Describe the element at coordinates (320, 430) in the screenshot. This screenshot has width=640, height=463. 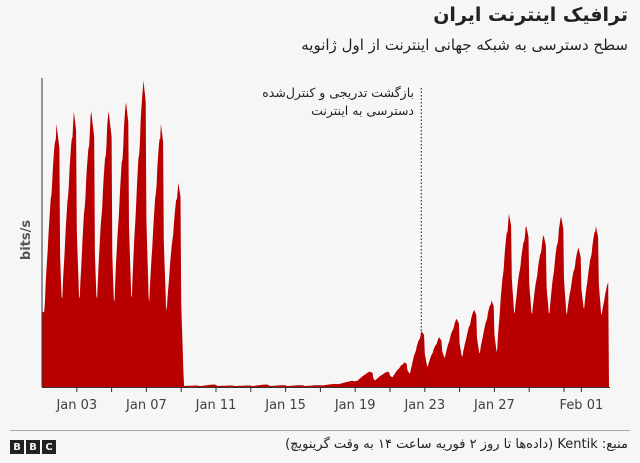
I see `footer-divider` at that location.